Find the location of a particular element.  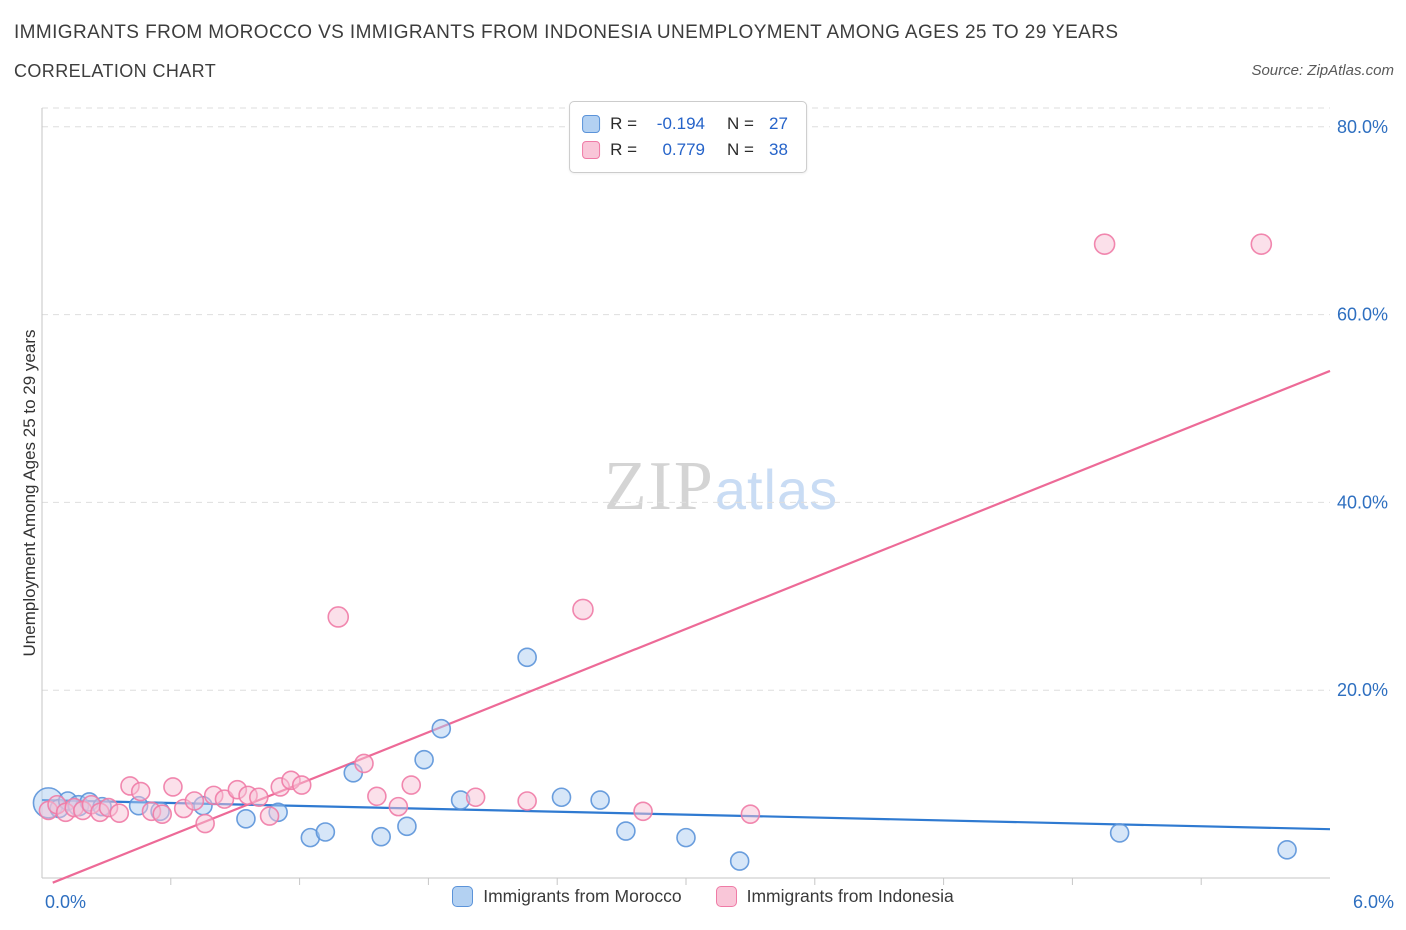

x-axis-tick-label-max: 6.0% is located at coordinates (1373, 902).